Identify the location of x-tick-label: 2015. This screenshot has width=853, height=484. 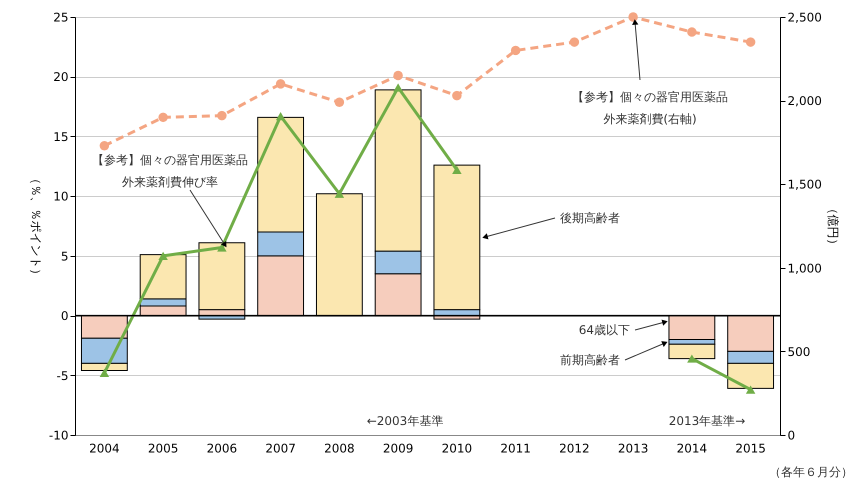
(750, 449).